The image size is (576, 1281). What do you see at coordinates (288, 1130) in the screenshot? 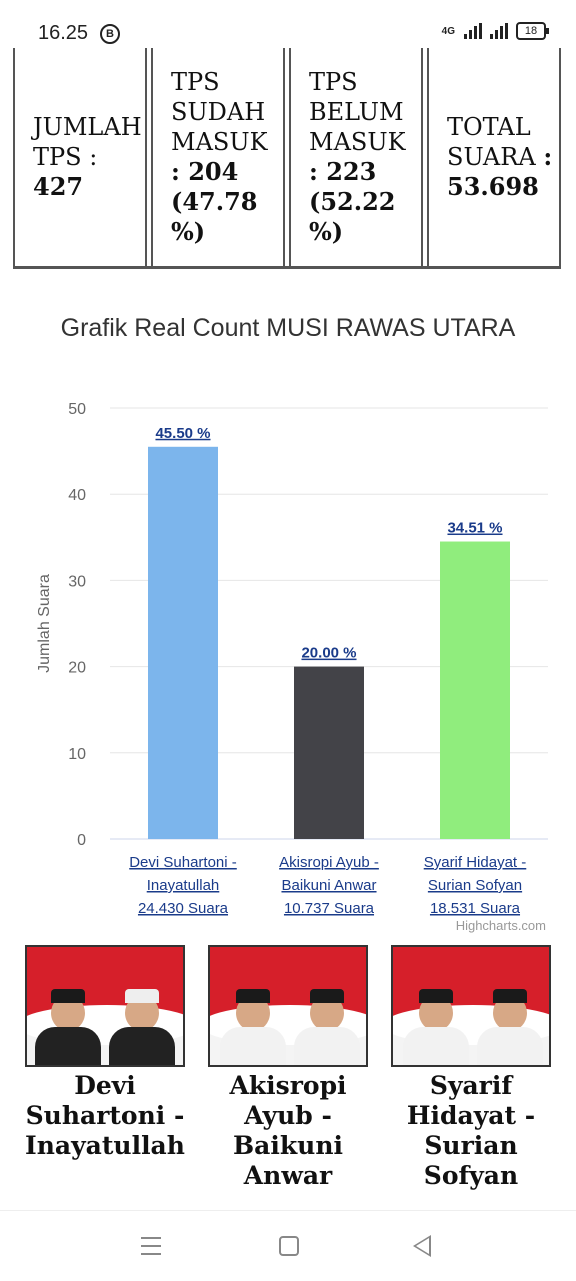
I see `candidate-name: Akisropi Ayub - Baikuni Anwar` at bounding box center [288, 1130].